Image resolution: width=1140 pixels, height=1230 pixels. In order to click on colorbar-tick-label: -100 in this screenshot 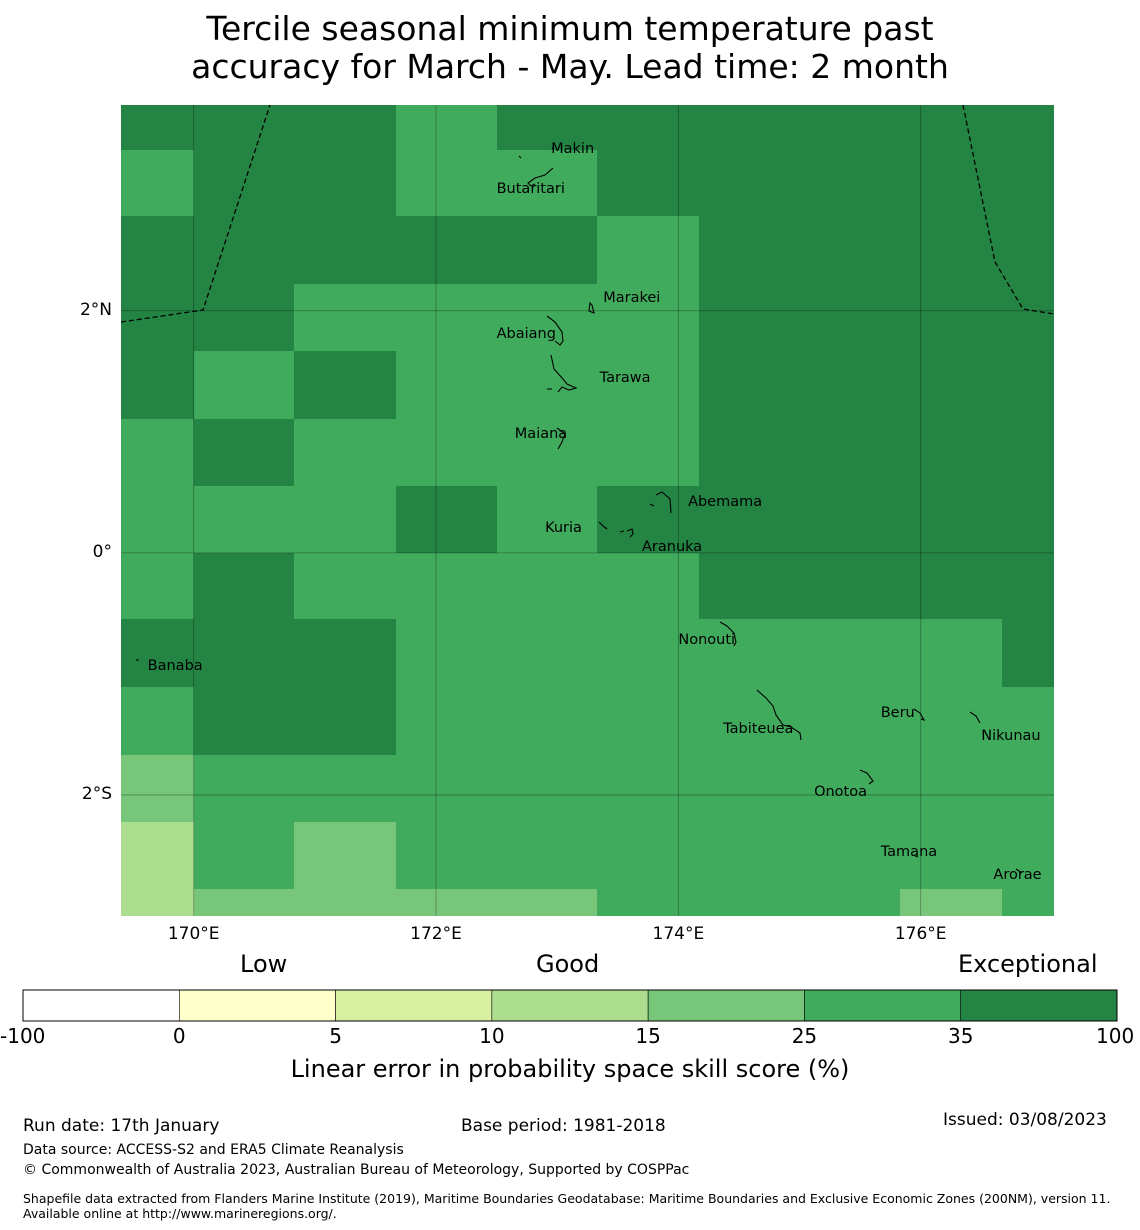, I will do `click(23, 1036)`.